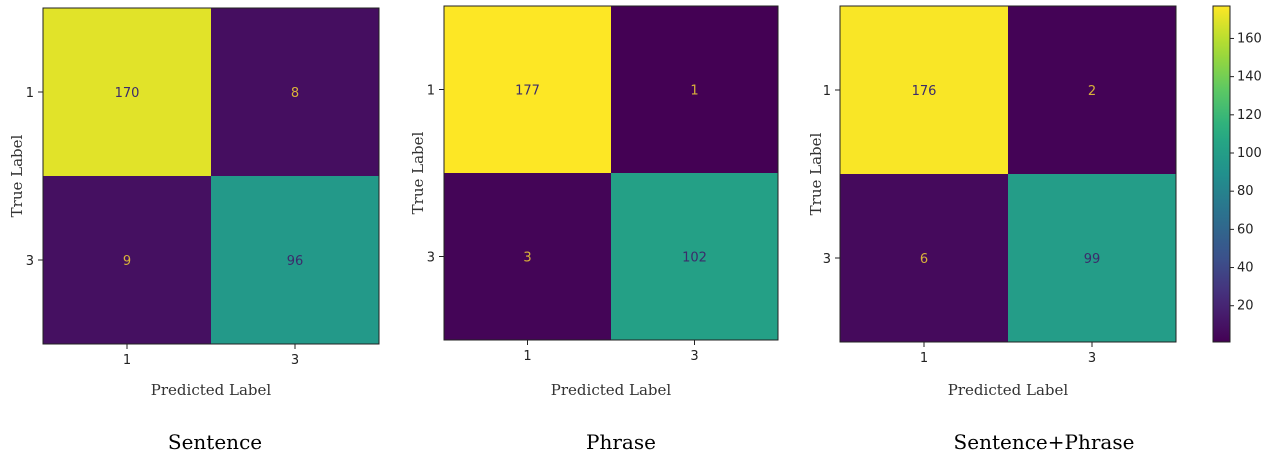 The height and width of the screenshot is (462, 1277). What do you see at coordinates (1245, 191) in the screenshot?
I see `colorbar-tick-label: 80` at bounding box center [1245, 191].